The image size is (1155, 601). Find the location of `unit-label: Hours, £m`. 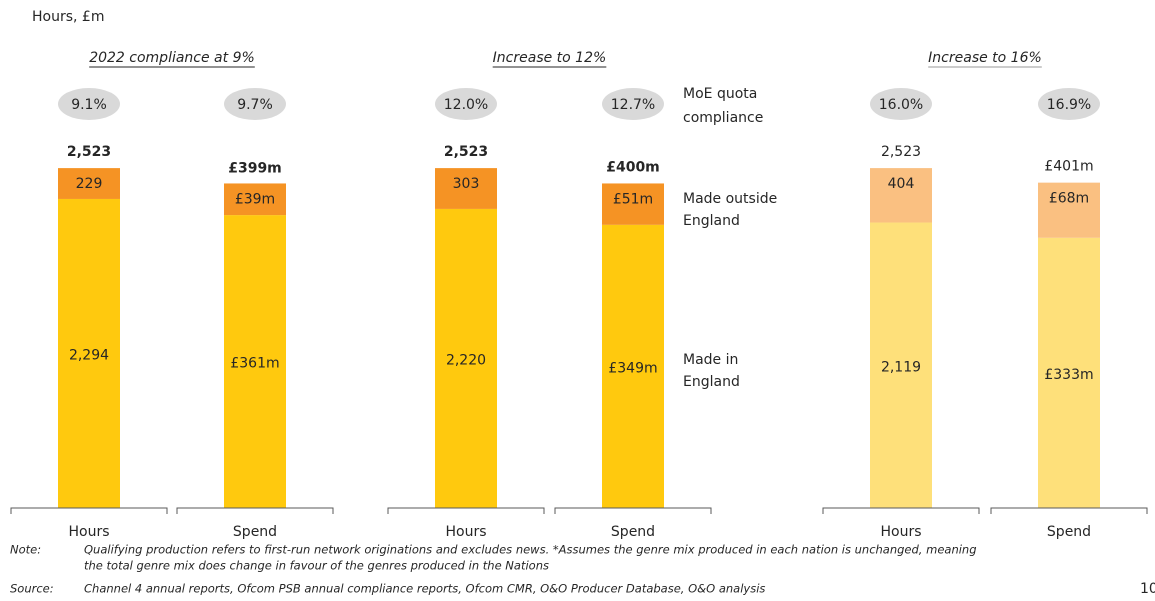

unit-label: Hours, £m is located at coordinates (68, 17).